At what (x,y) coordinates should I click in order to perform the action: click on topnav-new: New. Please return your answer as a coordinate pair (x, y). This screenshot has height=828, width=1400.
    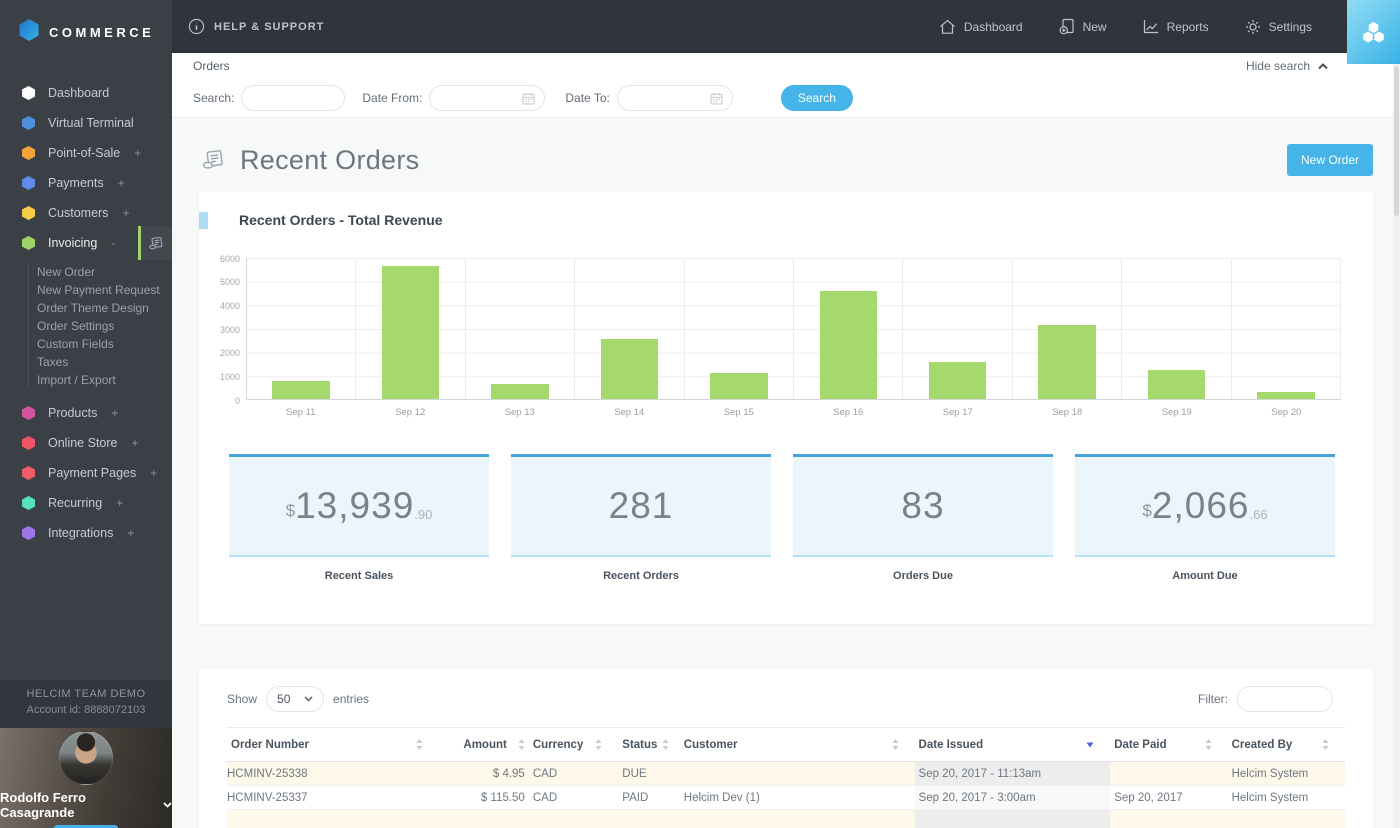
    Looking at the image, I should click on (1083, 26).